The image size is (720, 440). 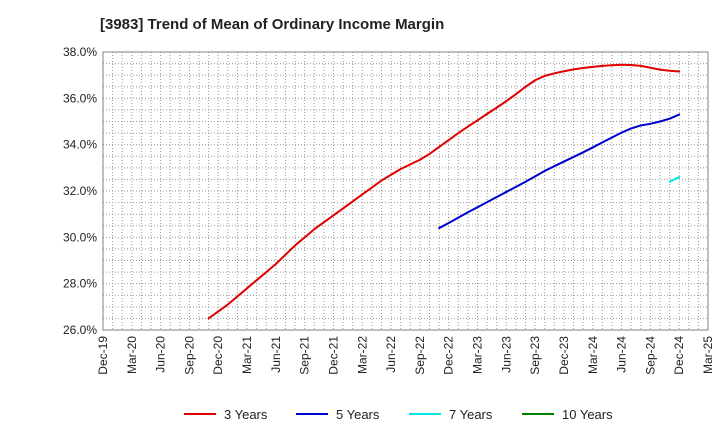 What do you see at coordinates (80, 145) in the screenshot?
I see `y-tick-label: 34.0%` at bounding box center [80, 145].